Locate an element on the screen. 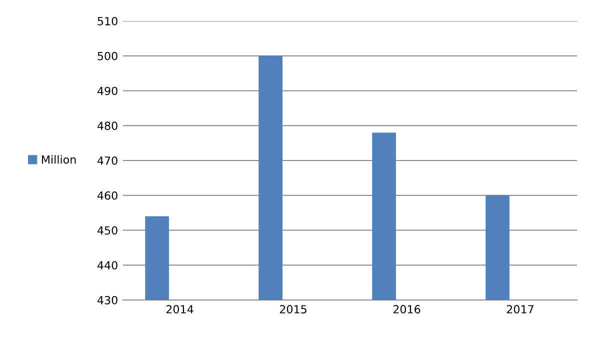 This screenshot has width=596, height=337. x-tick-label: 2015 is located at coordinates (293, 309).